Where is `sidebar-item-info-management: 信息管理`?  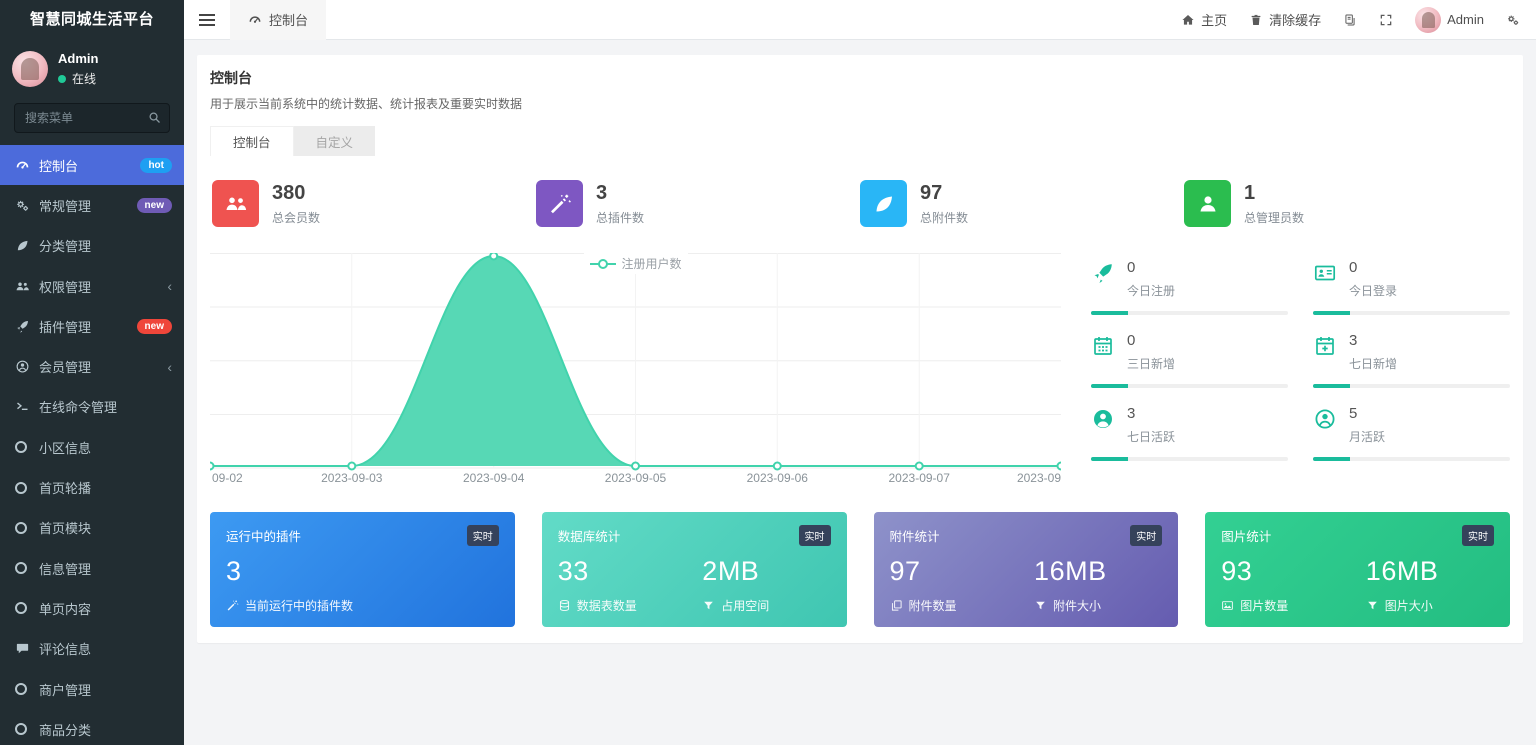
sidebar-item-info-management: 信息管理 is located at coordinates (92, 568).